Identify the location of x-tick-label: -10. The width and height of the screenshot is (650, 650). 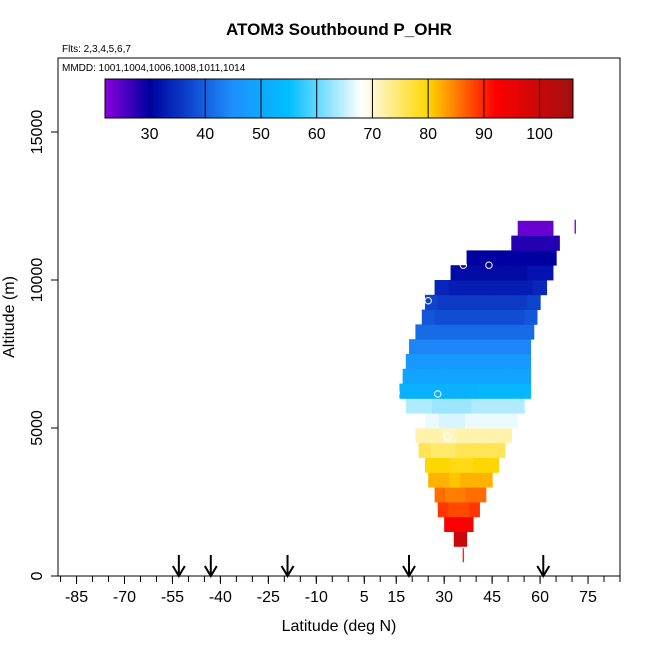
(316, 597).